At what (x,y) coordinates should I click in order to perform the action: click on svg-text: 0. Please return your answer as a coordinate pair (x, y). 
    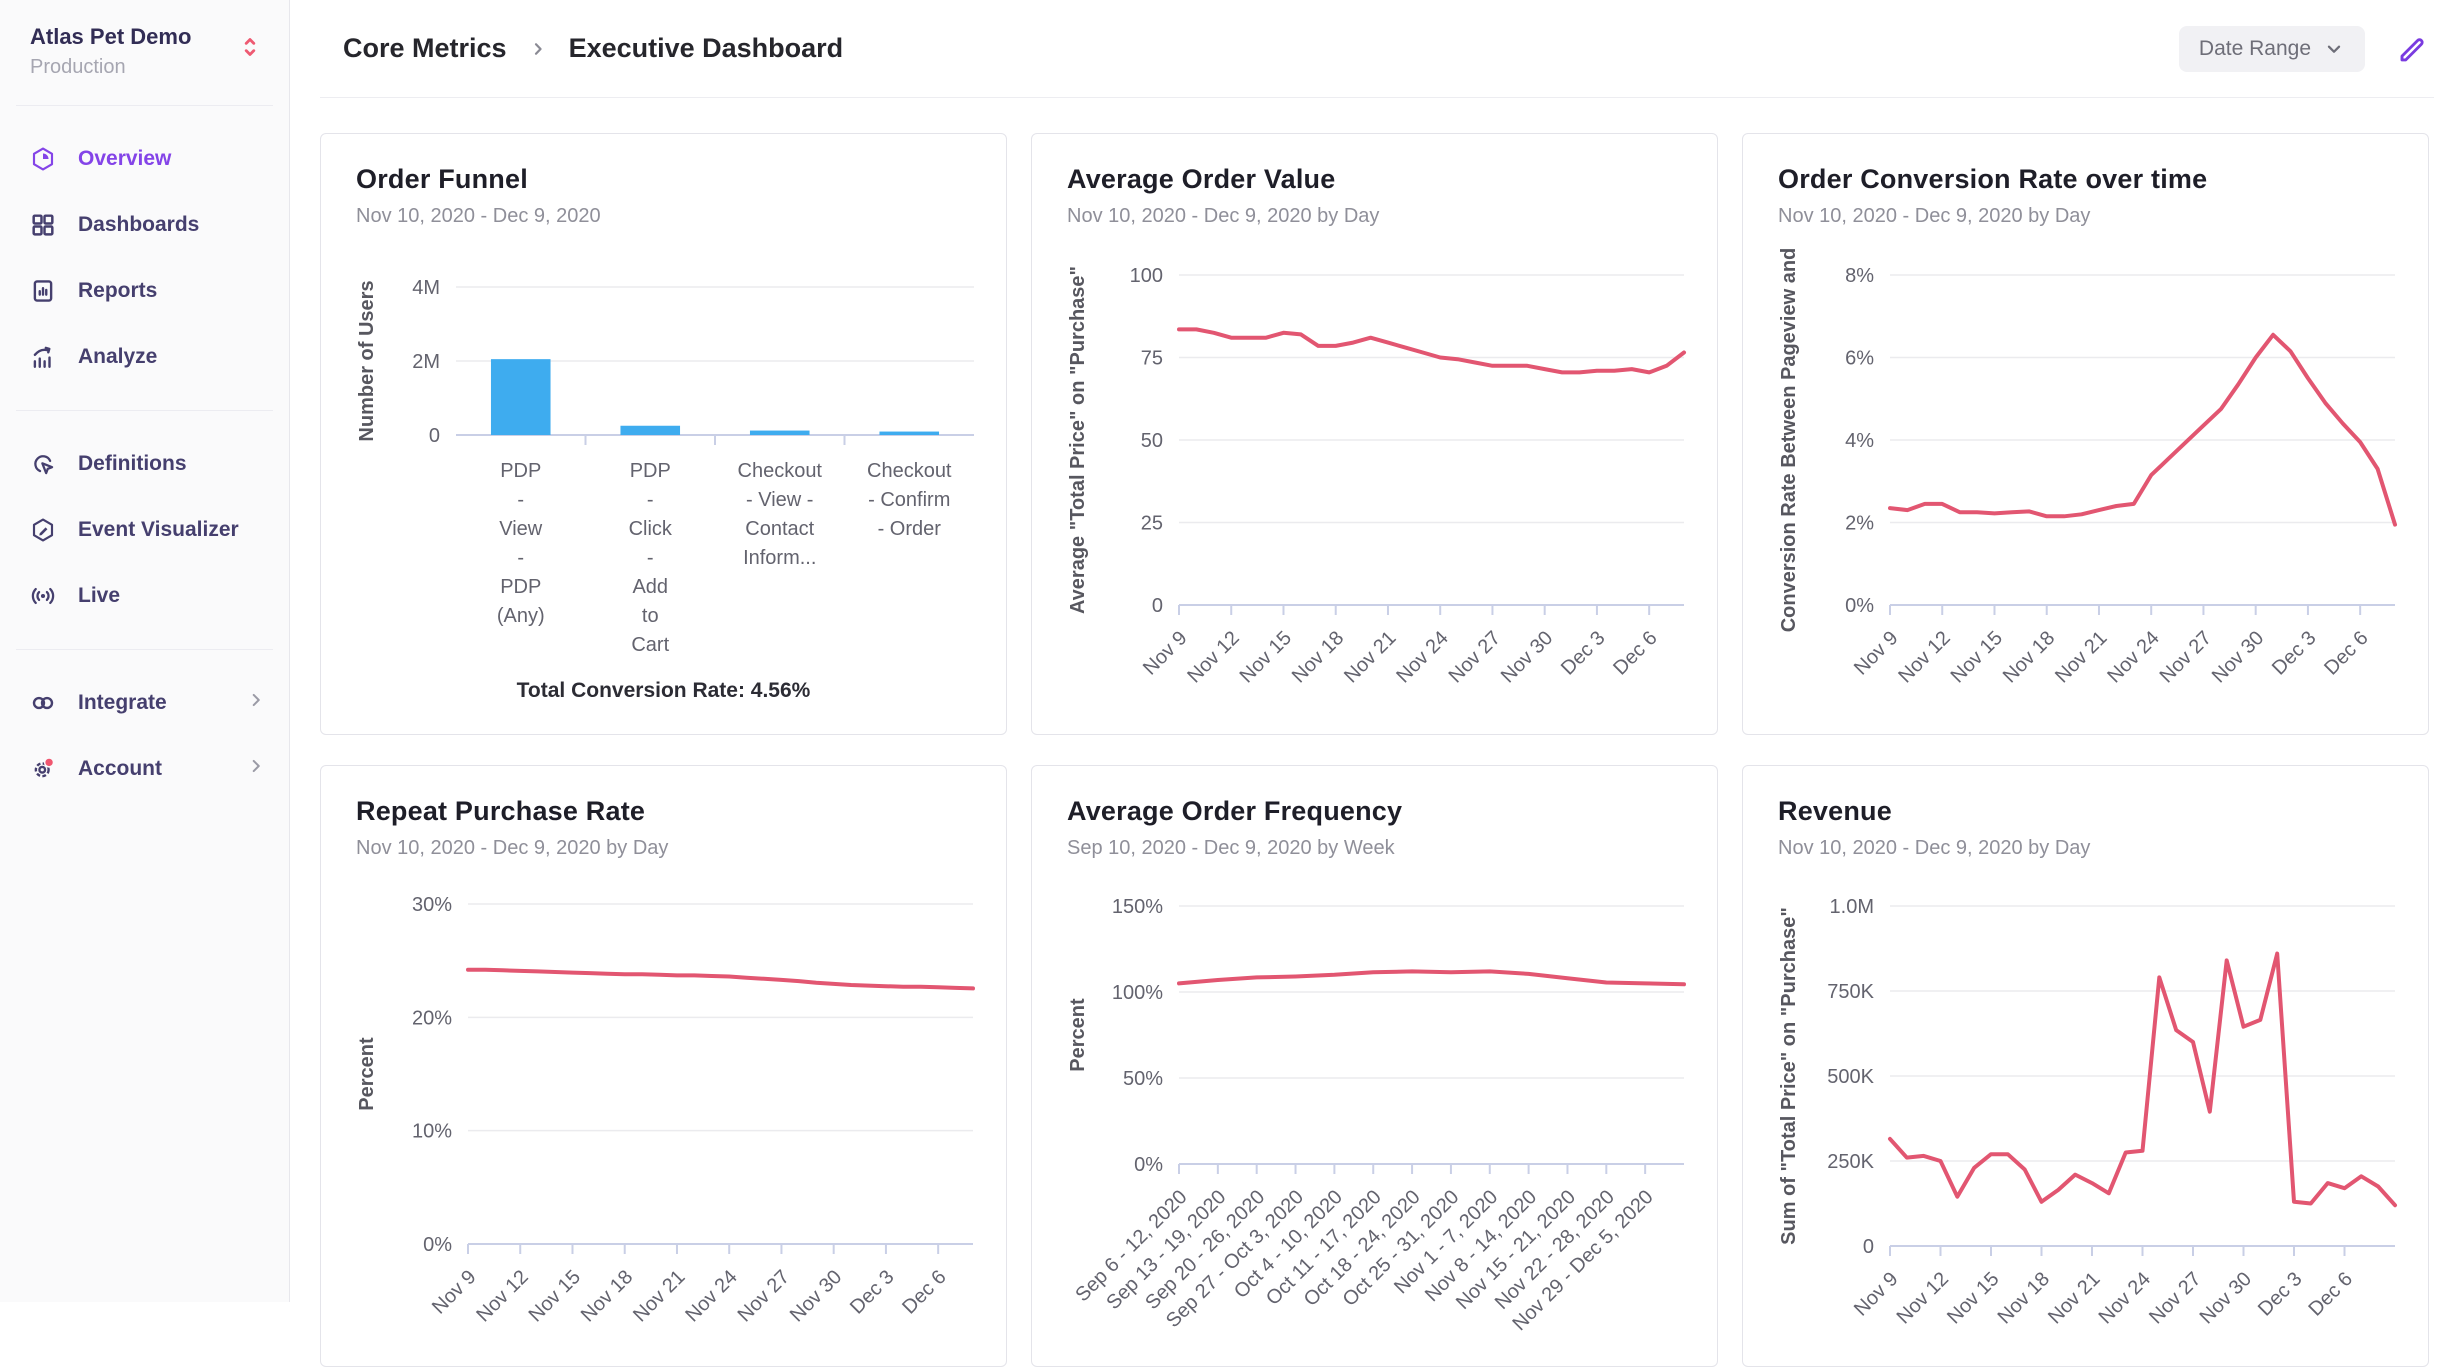
    Looking at the image, I should click on (1868, 1247).